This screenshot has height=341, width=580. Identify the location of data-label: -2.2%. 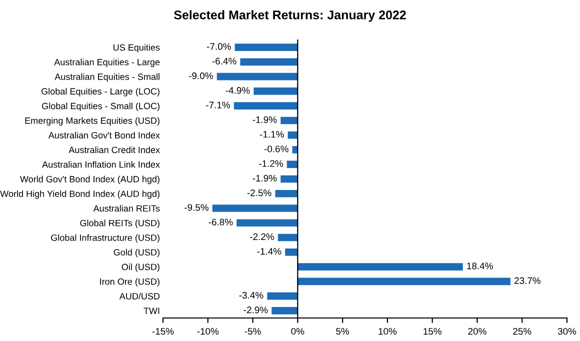
(262, 236).